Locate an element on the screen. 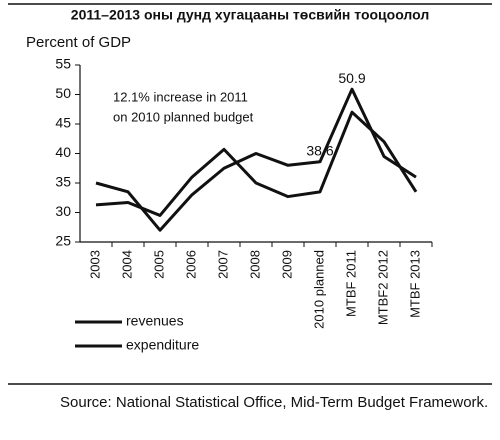  x-tick-label: 2007 is located at coordinates (222, 264).